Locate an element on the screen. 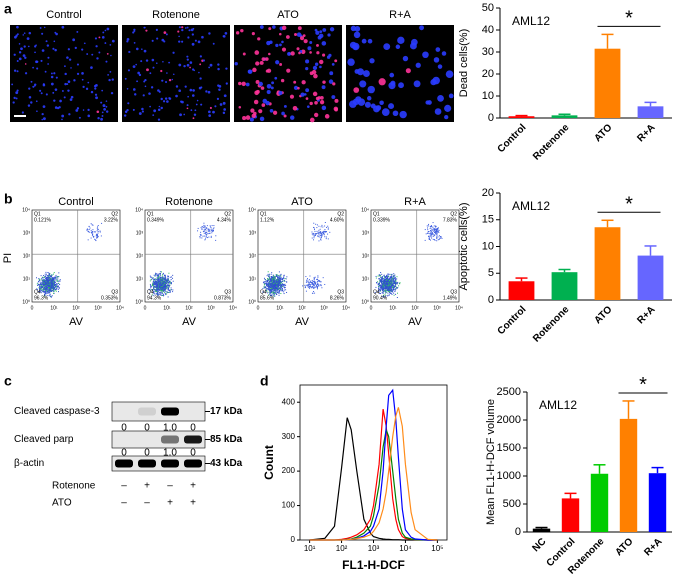  x-tick-label: 10³ is located at coordinates (211, 308).